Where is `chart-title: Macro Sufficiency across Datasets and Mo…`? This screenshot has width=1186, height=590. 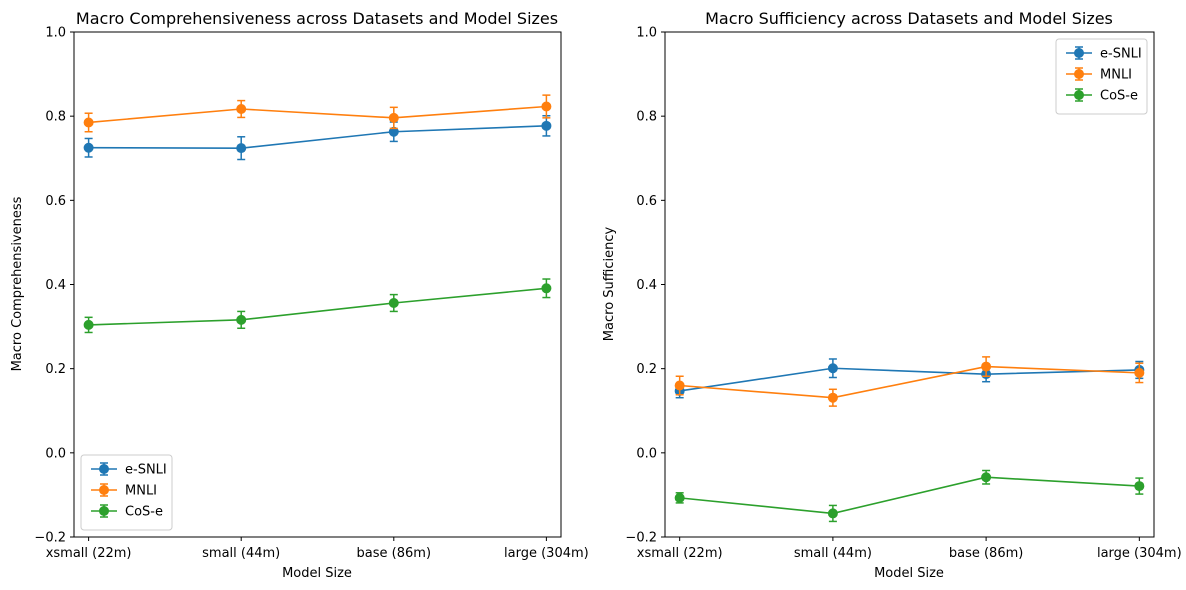
chart-title: Macro Sufficiency across Datasets and Mo… is located at coordinates (909, 18).